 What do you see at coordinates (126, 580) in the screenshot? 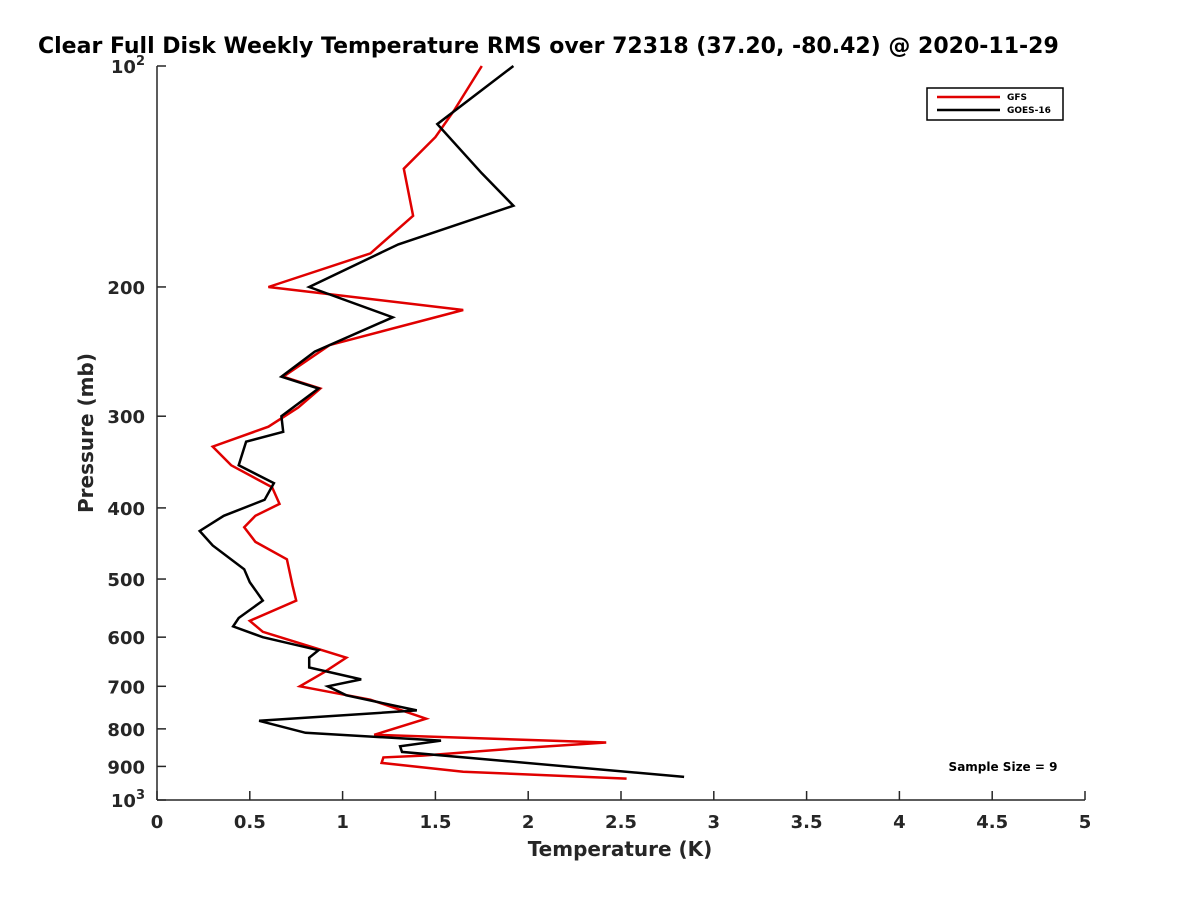
I see `y-tick-label: 500` at bounding box center [126, 580].